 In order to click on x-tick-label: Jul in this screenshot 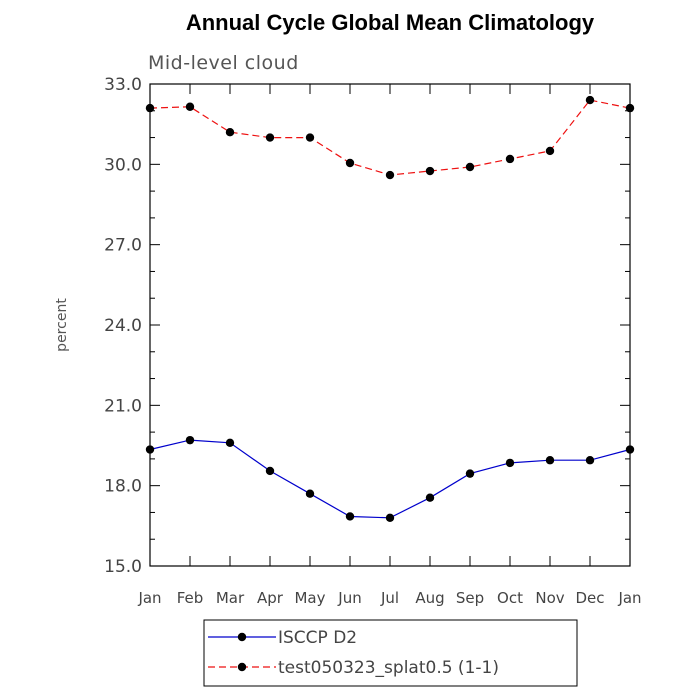, I will do `click(389, 598)`.